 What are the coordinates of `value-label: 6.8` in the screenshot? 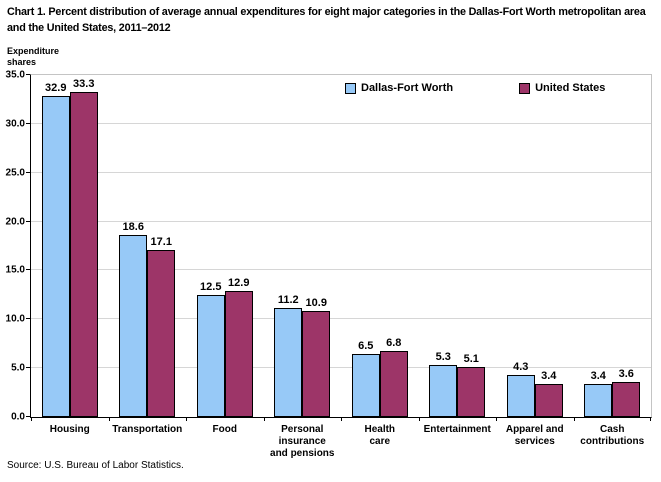 It's located at (394, 342).